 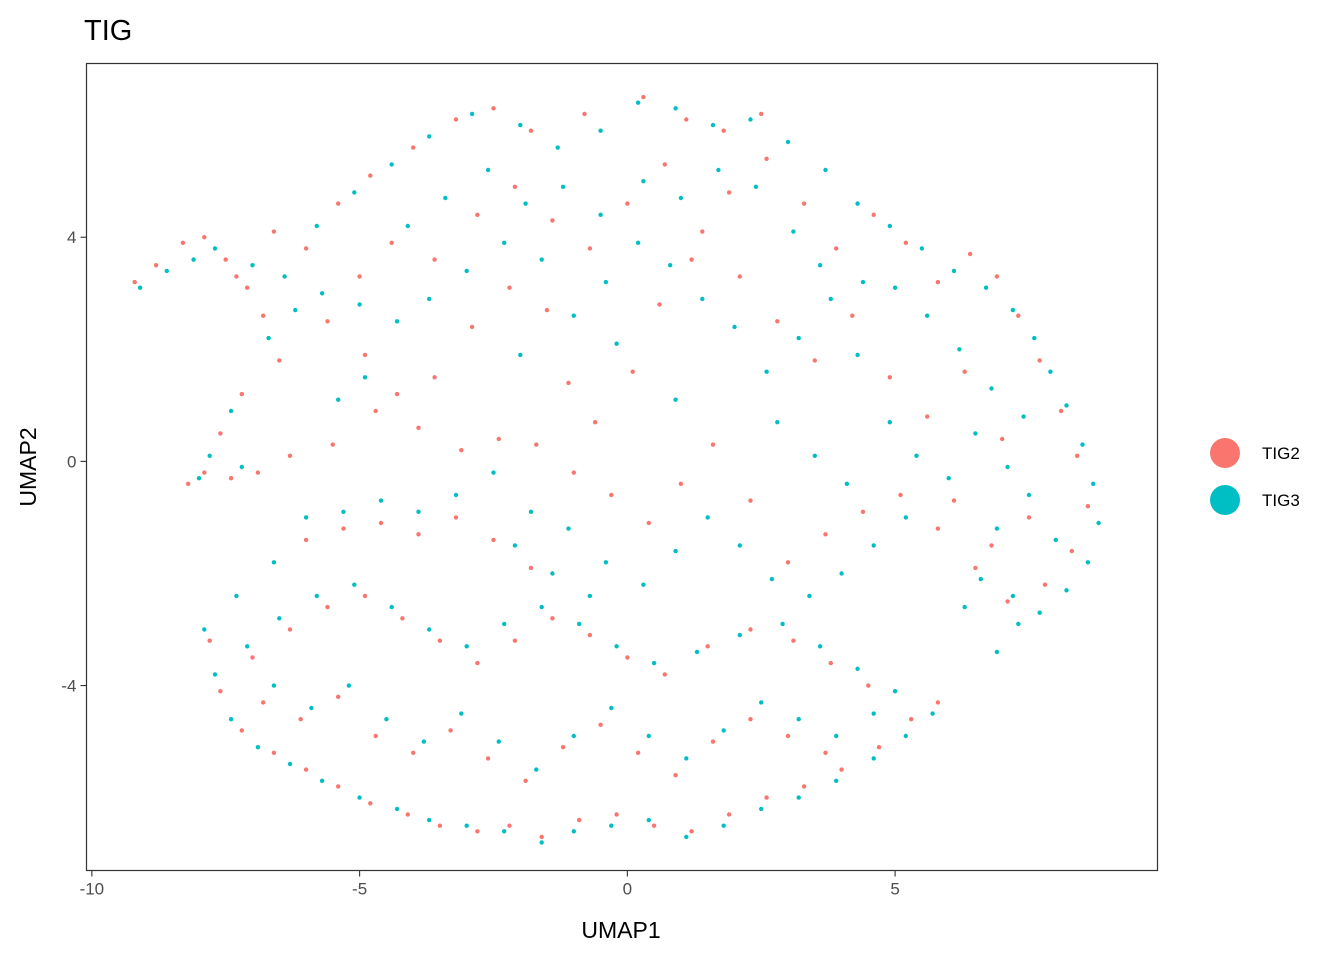 I want to click on x-tick-label-3: 5, so click(x=894, y=889).